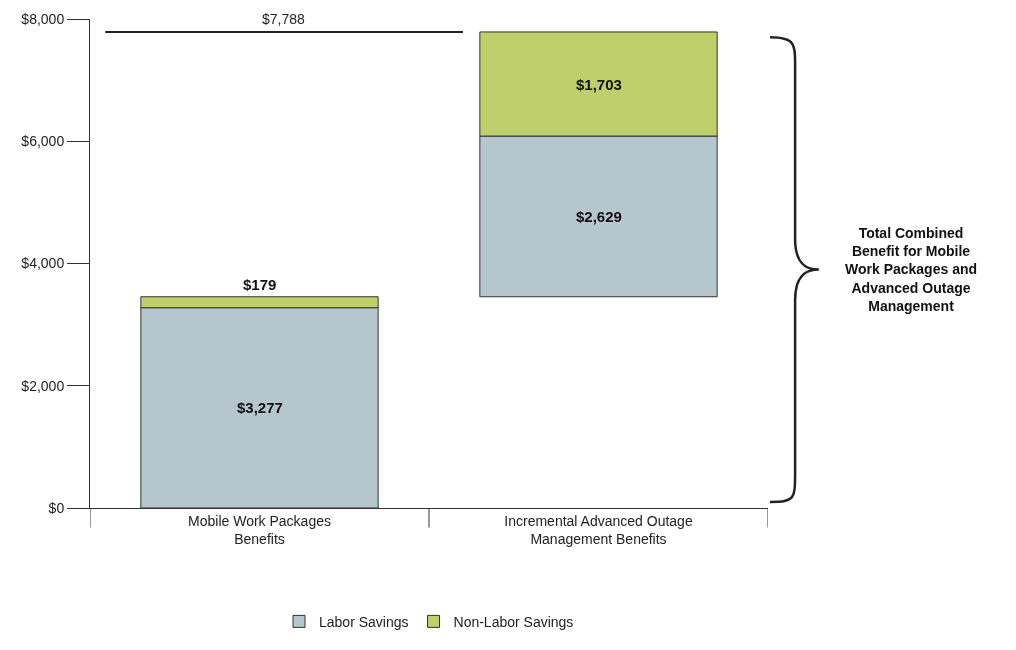 Image resolution: width=1016 pixels, height=650 pixels. I want to click on y-tick-label: $4,000, so click(43, 263).